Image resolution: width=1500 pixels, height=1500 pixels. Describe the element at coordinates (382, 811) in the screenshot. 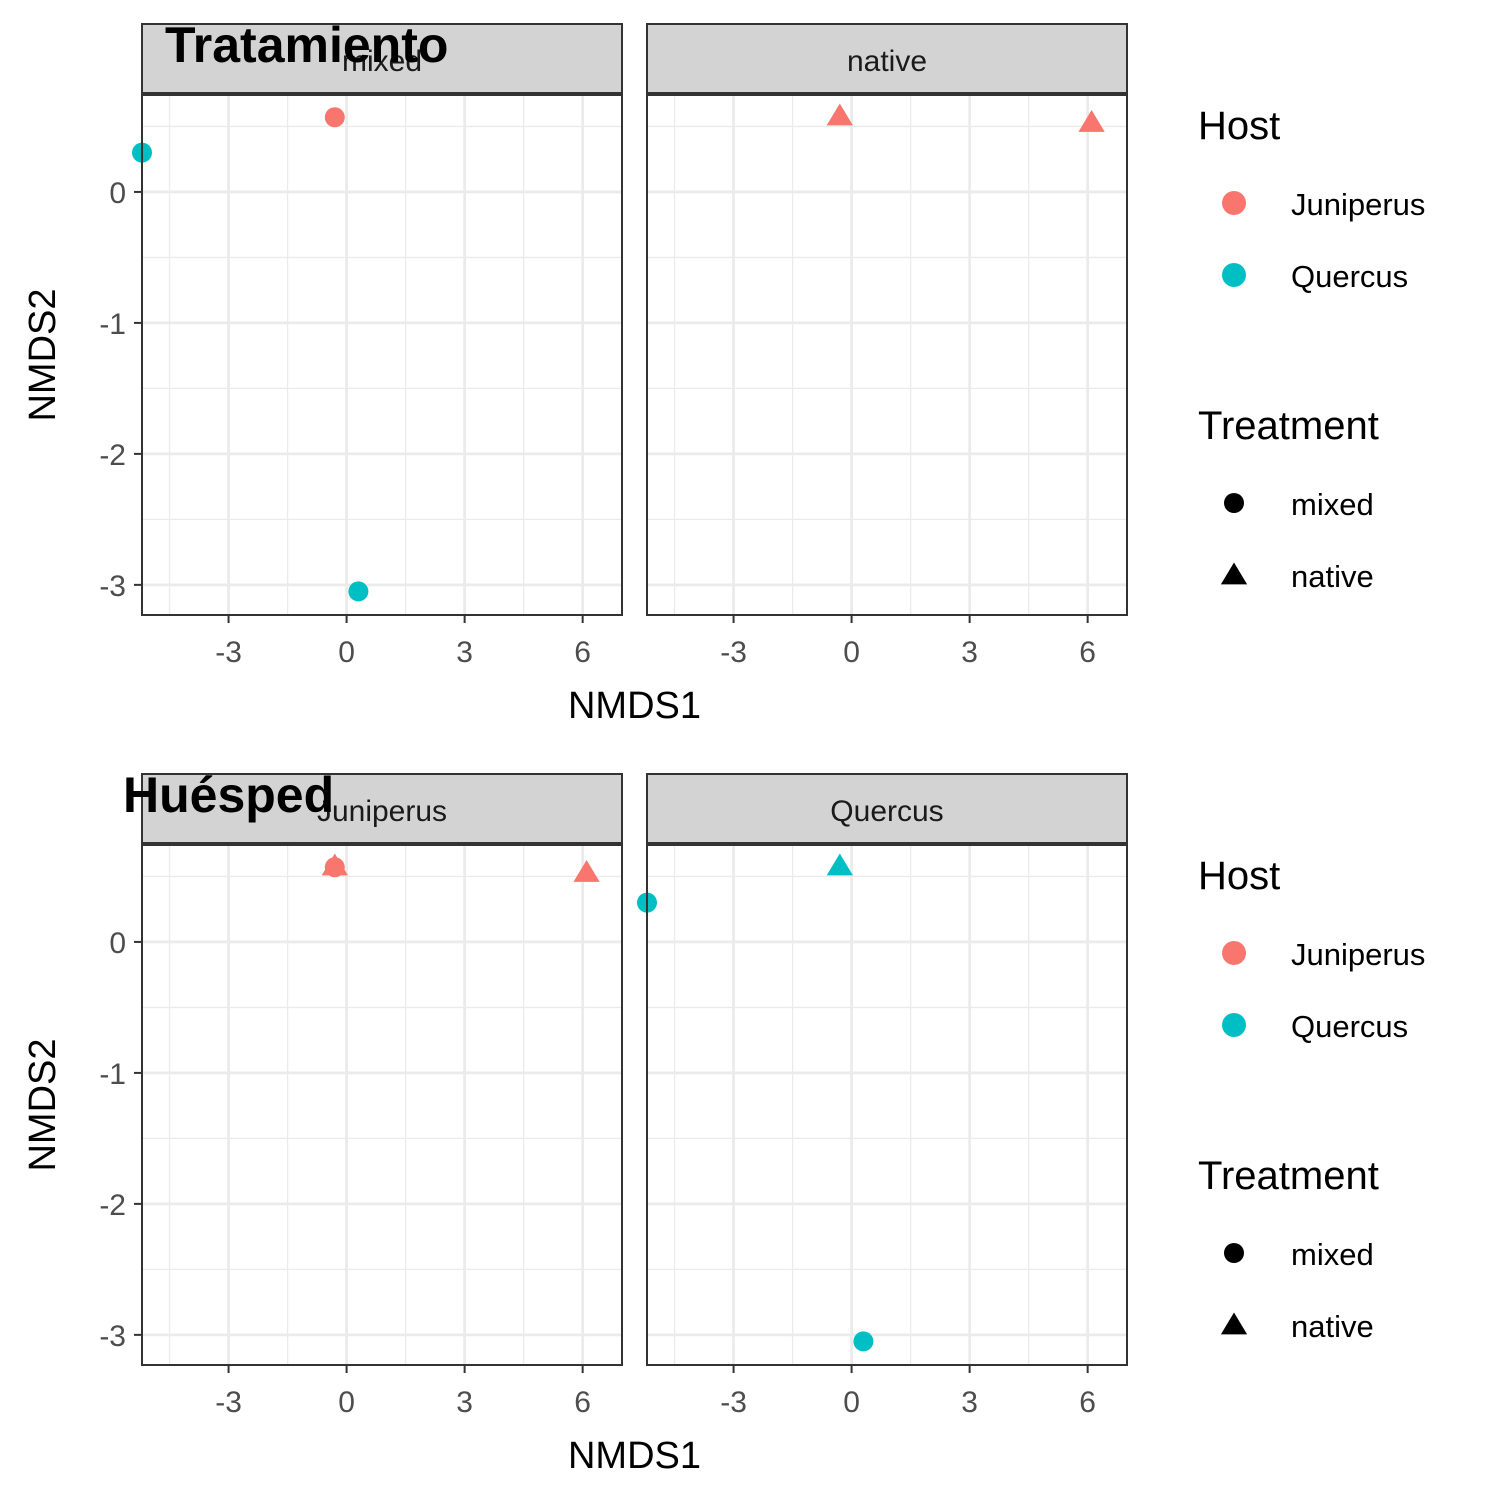

I see `facet-strip-label: Juniperus` at that location.